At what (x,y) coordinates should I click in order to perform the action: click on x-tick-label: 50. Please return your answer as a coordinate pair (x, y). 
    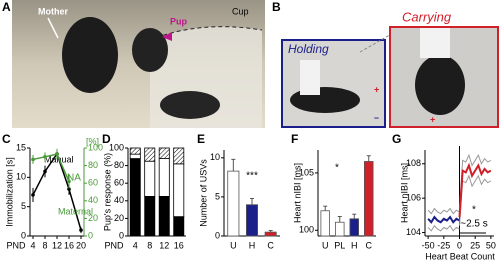
    Looking at the image, I should click on (491, 245).